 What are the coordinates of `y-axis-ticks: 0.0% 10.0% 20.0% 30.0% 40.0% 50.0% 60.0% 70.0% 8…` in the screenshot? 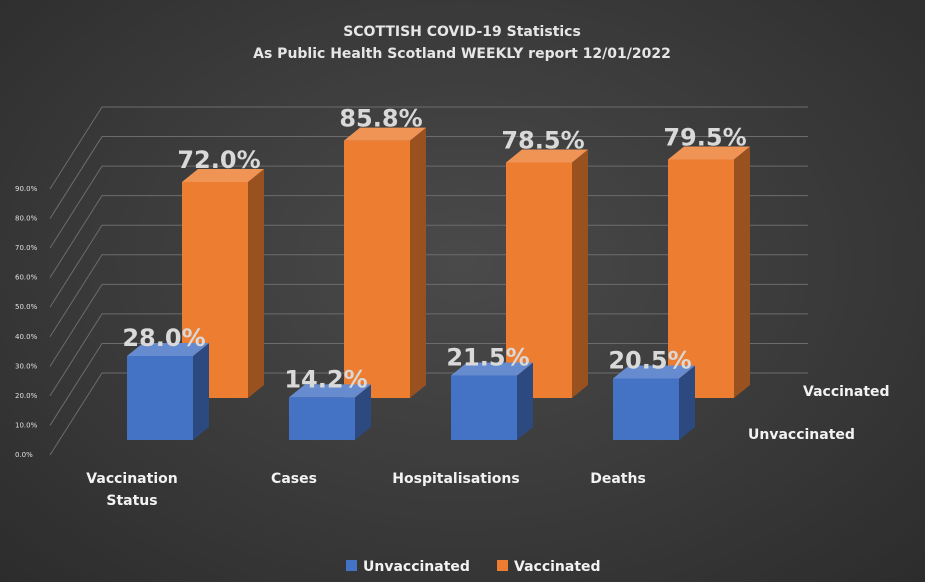 It's located at (26, 322).